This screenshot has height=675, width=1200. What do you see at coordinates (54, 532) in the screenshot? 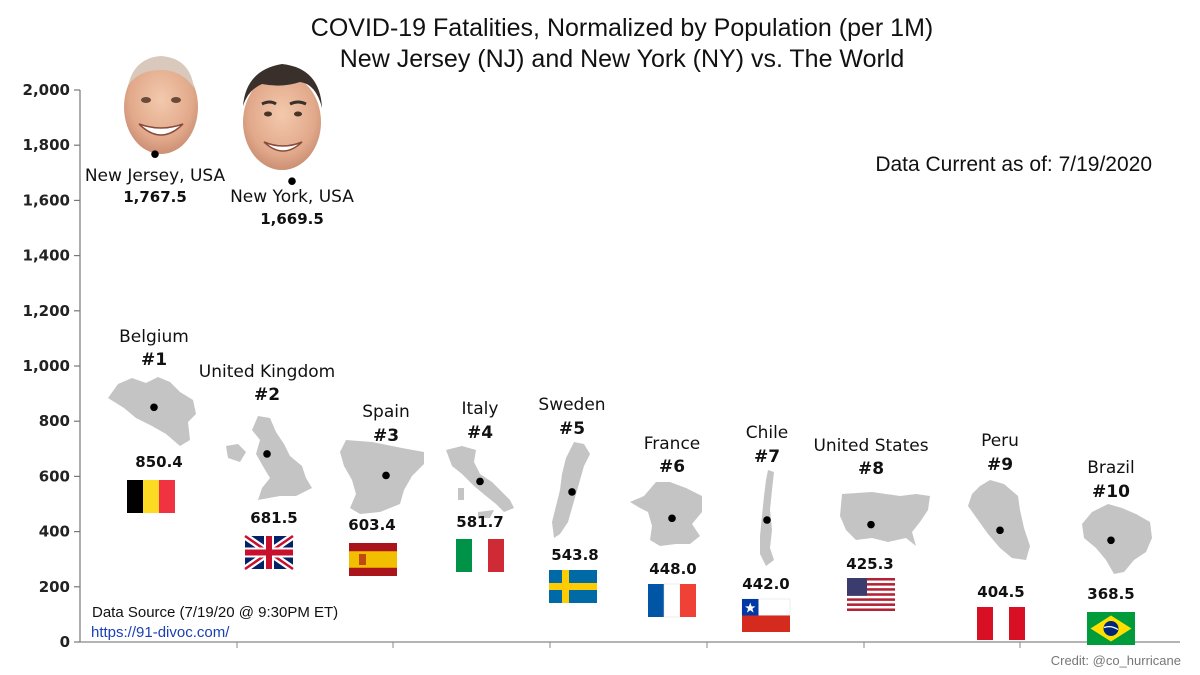
I see `y-tick-label: 400` at bounding box center [54, 532].